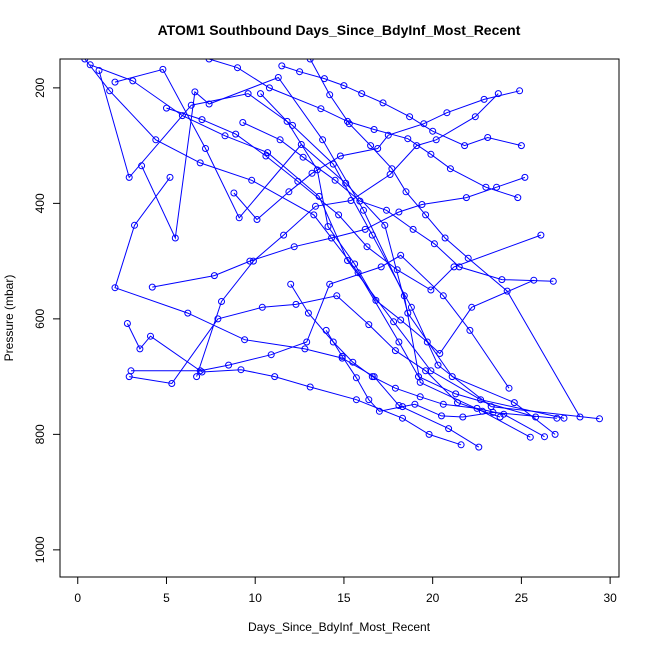 This screenshot has width=650, height=650. What do you see at coordinates (77, 598) in the screenshot?
I see `x-tick-label: 0` at bounding box center [77, 598].